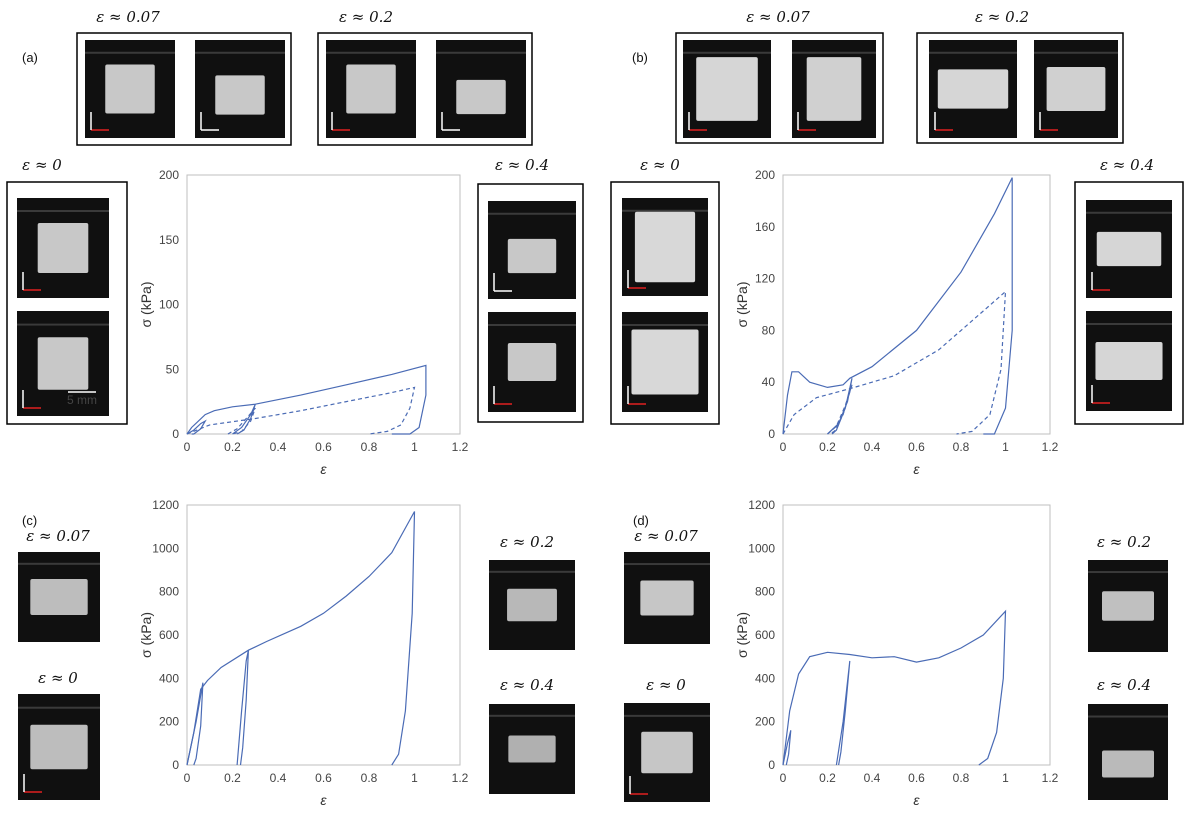 This screenshot has height=816, width=1192. I want to click on y-tick-label: 1200, so click(761, 505).